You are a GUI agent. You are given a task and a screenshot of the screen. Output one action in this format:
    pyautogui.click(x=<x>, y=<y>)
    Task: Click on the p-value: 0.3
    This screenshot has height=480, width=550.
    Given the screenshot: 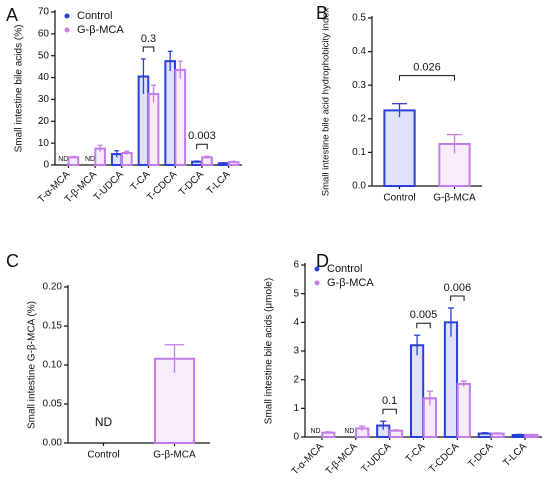 What is the action you would take?
    pyautogui.click(x=148, y=39)
    